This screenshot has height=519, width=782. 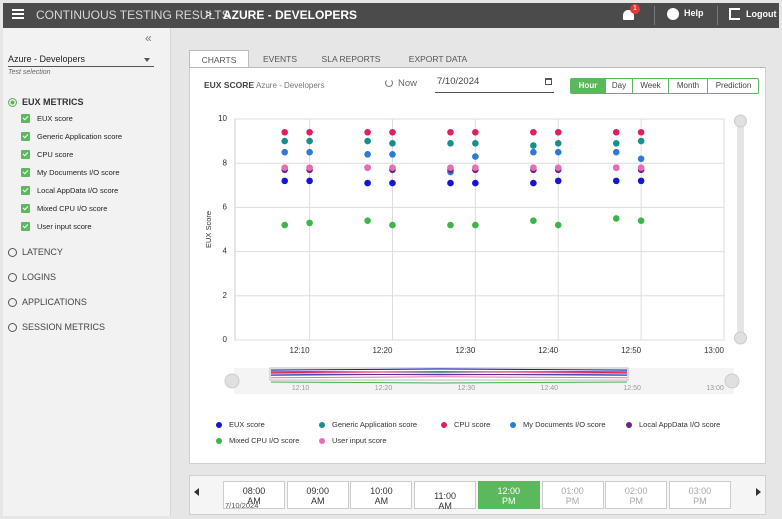 What do you see at coordinates (91, 119) in the screenshot?
I see `metric-checkbox: EUX score` at bounding box center [91, 119].